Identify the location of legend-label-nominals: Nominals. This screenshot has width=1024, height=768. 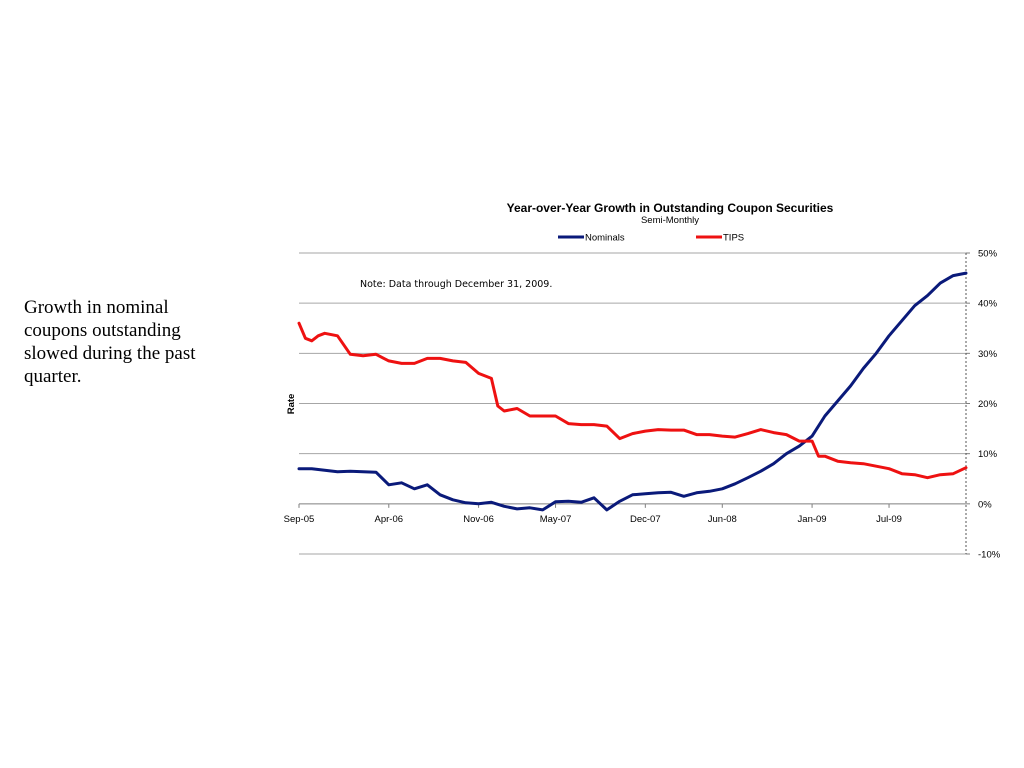
(605, 238).